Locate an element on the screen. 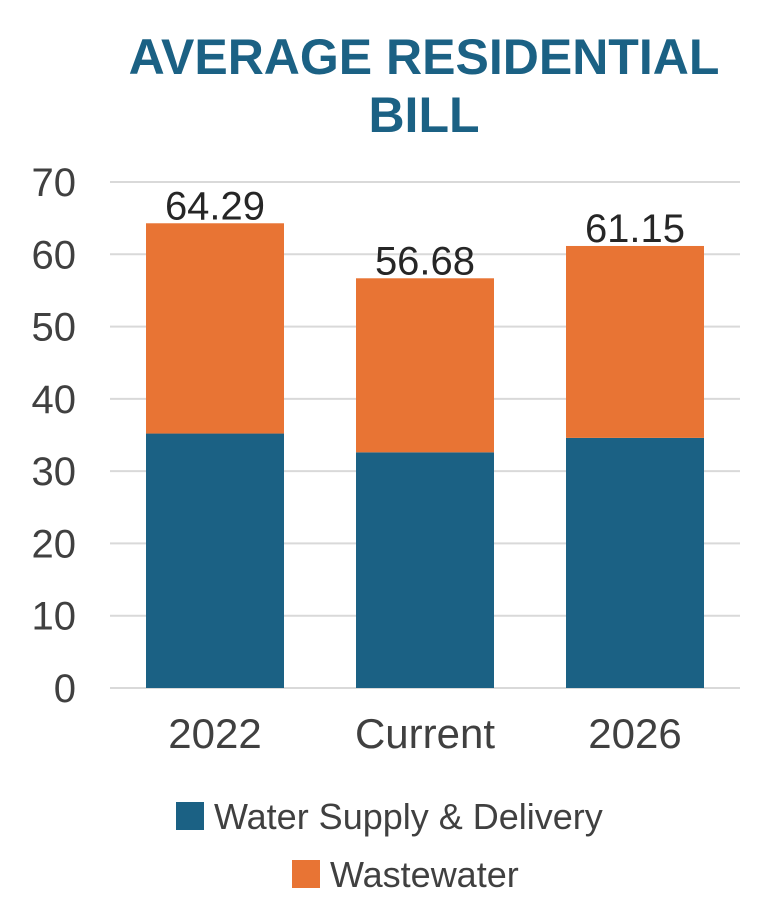  y-tick-label: 10 is located at coordinates (54, 617).